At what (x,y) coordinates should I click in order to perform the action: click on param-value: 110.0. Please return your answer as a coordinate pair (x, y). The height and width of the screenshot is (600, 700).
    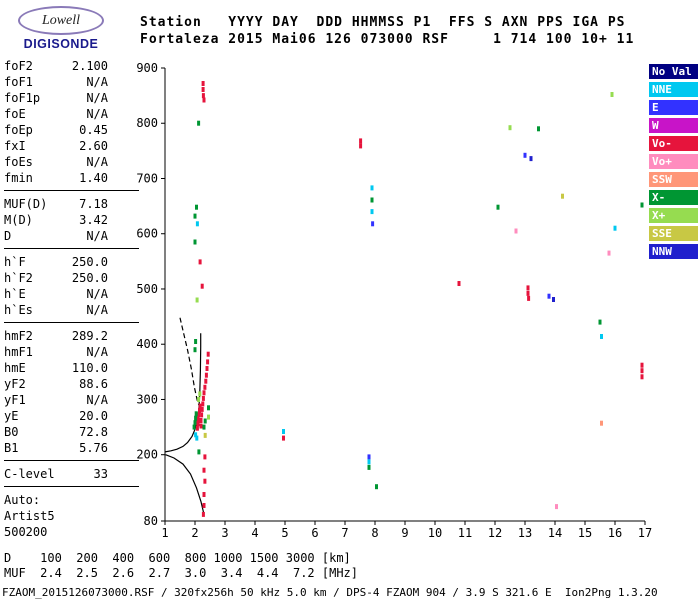
    Looking at the image, I should click on (89, 368).